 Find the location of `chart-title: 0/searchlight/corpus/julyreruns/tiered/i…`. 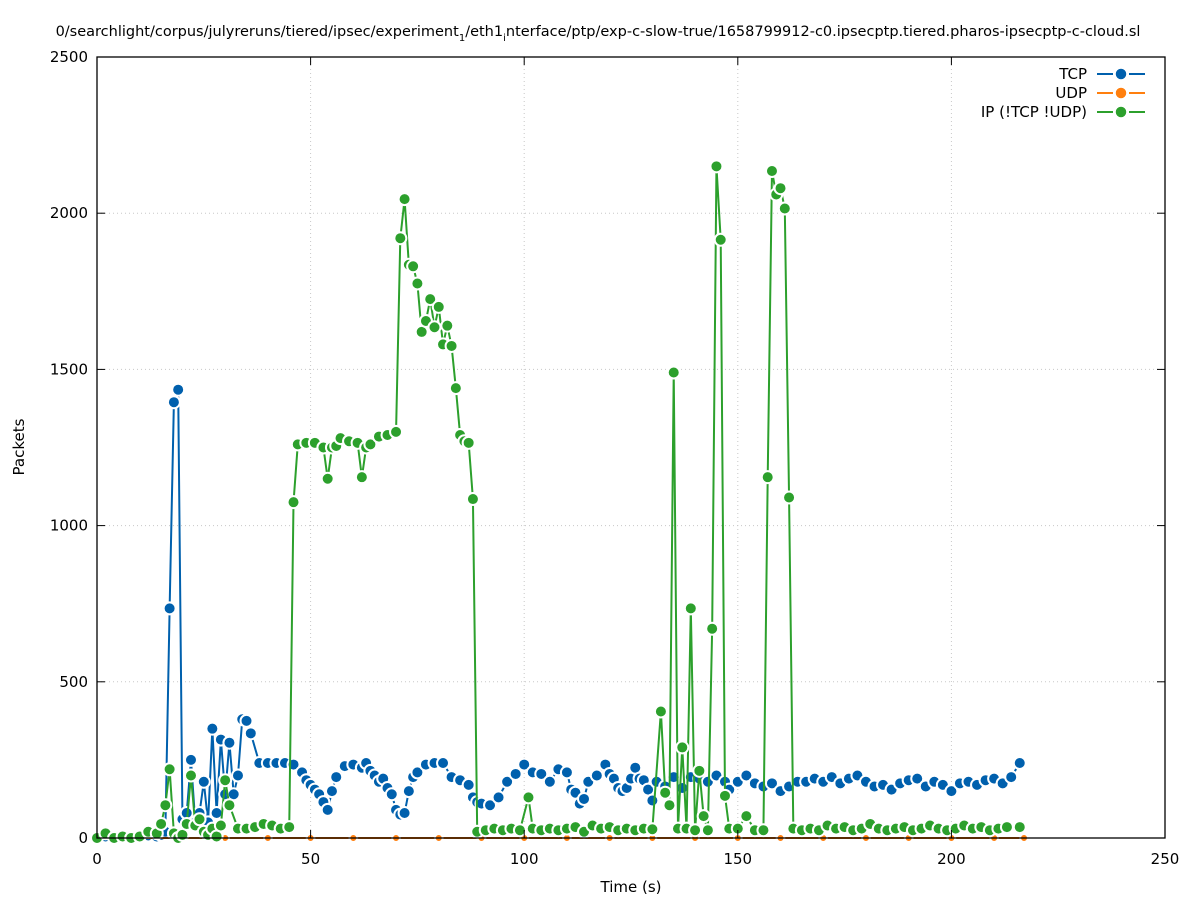

chart-title: 0/searchlight/corpus/julyreruns/tiered/i… is located at coordinates (598, 34).